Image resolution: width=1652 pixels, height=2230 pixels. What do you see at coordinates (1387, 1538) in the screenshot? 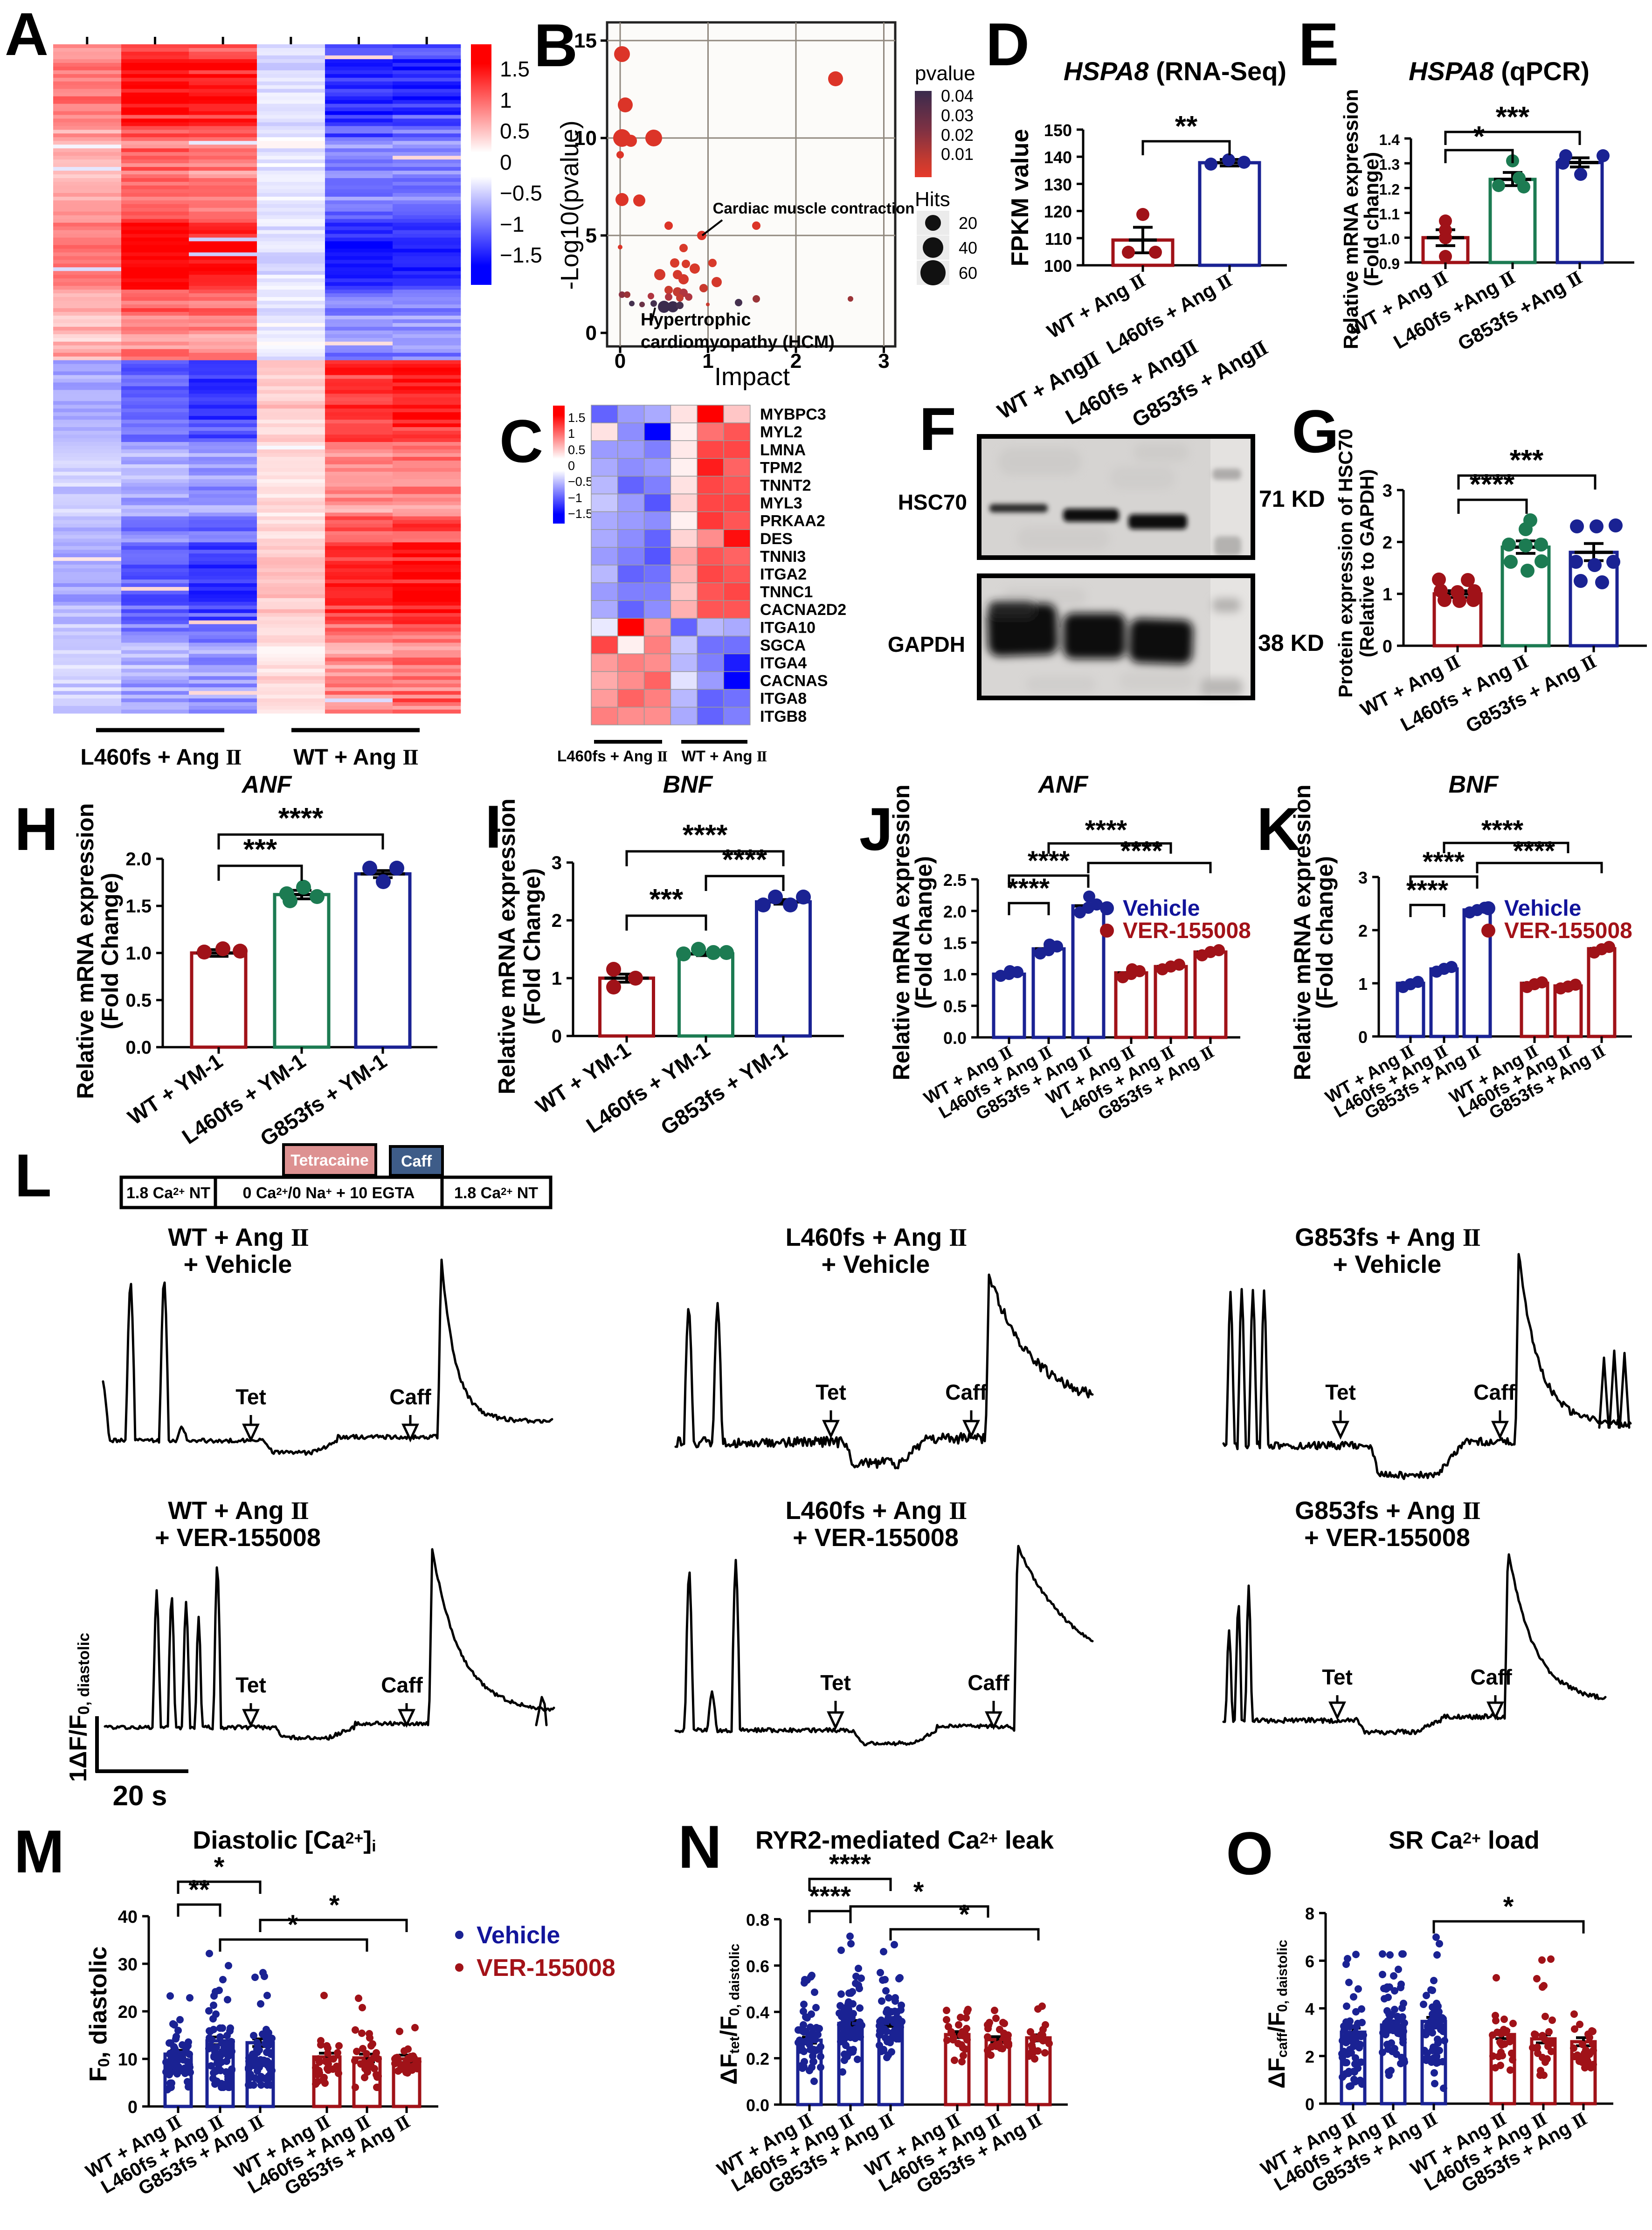
I see `svg-text: + VER-155008` at bounding box center [1387, 1538].